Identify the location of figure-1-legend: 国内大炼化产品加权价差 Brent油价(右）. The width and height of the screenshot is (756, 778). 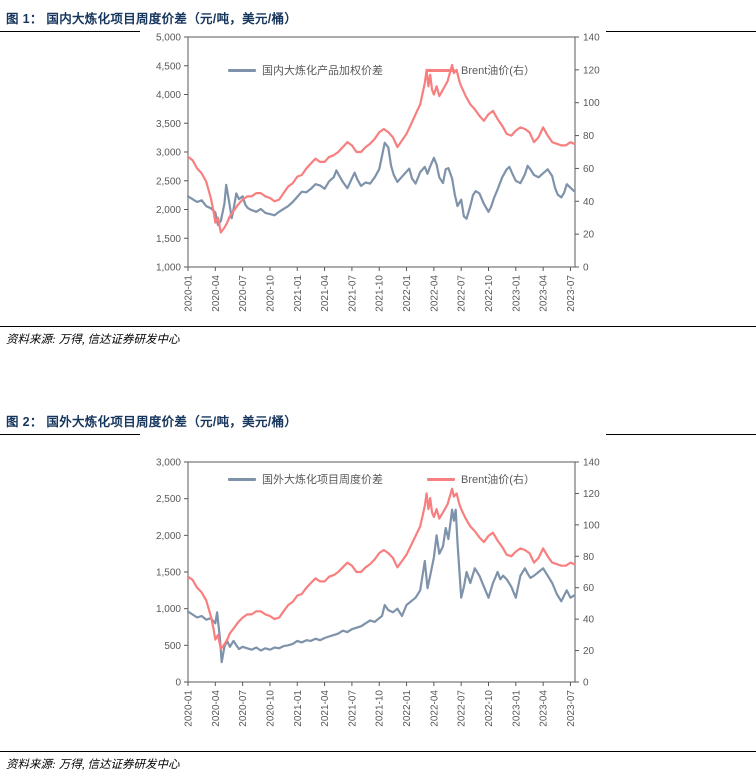
(381, 70).